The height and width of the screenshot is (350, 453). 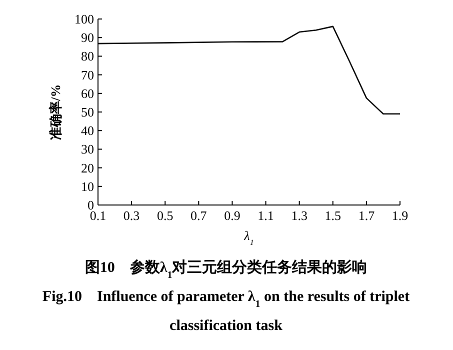 I want to click on y-tick-label: 70, so click(x=87, y=74).